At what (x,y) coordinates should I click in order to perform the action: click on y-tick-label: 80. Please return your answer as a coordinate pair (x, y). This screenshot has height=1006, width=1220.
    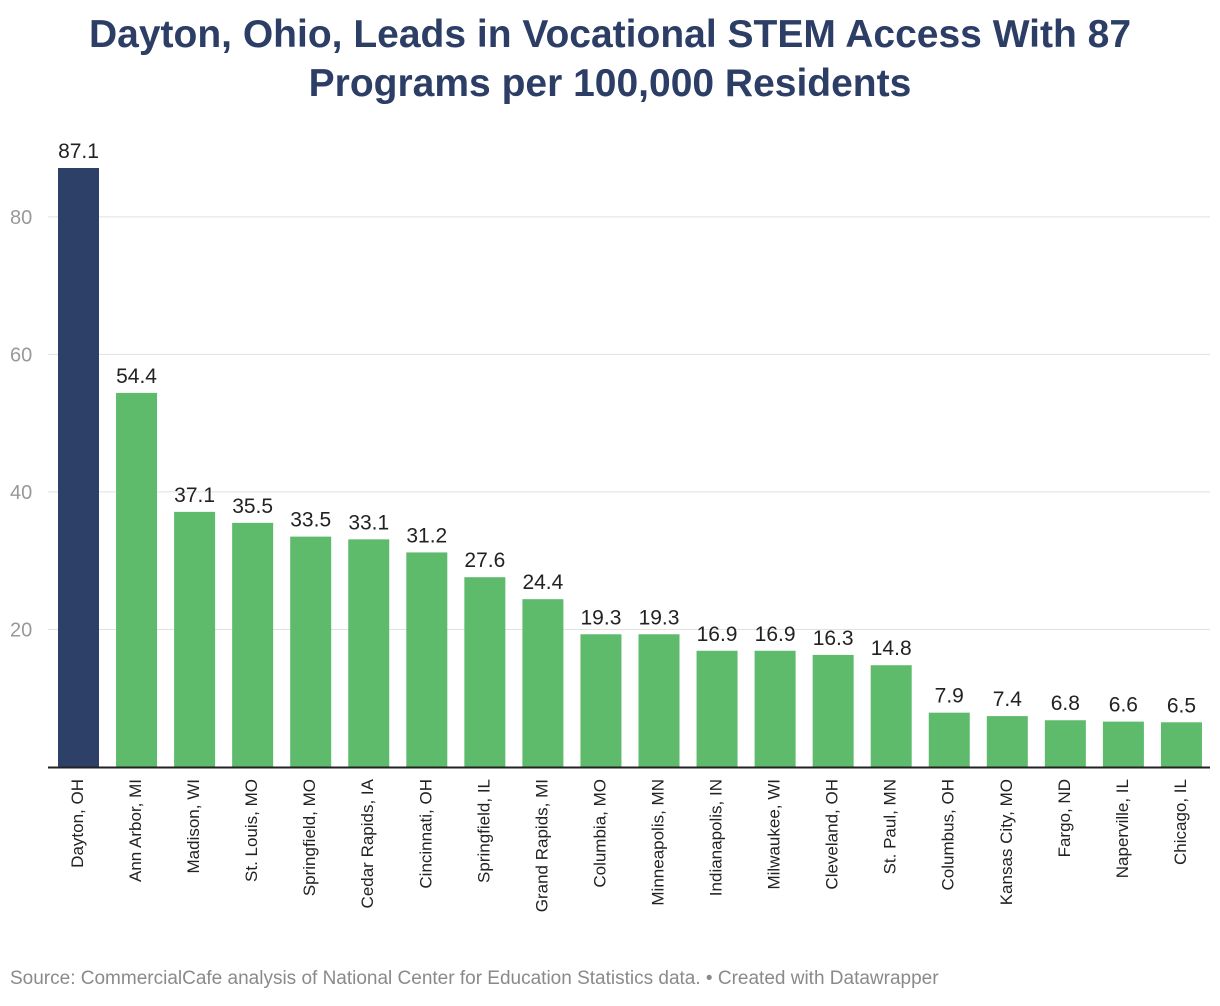
    Looking at the image, I should click on (21, 218).